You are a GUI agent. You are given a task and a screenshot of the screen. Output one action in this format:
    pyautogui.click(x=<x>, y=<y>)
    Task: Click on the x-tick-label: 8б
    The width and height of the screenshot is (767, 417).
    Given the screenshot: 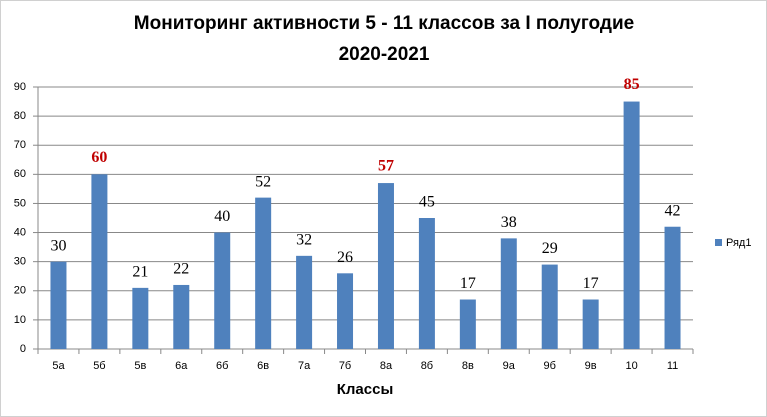 What is the action you would take?
    pyautogui.click(x=427, y=366)
    